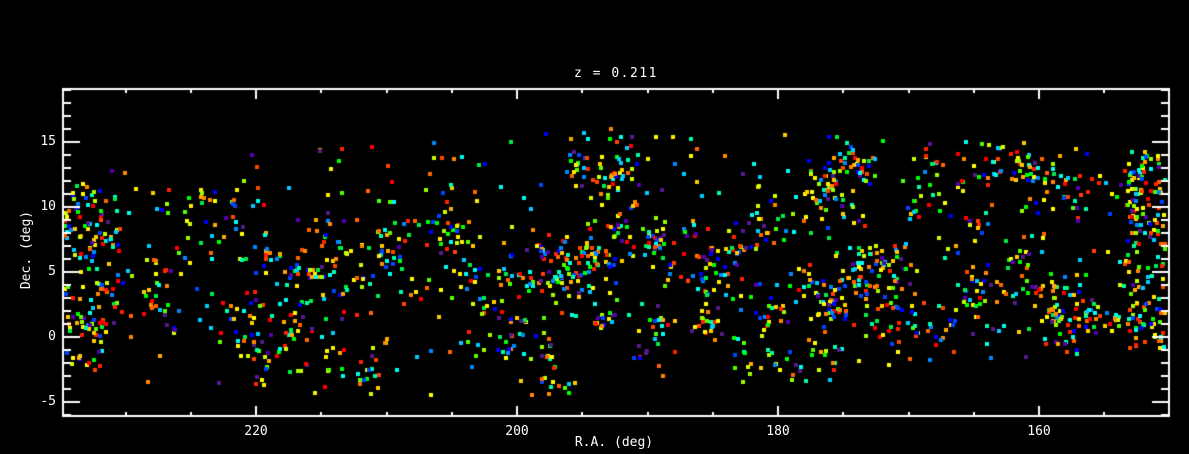 This screenshot has height=454, width=1189. Describe the element at coordinates (48, 141) in the screenshot. I see `y-tick-label: 15` at that location.